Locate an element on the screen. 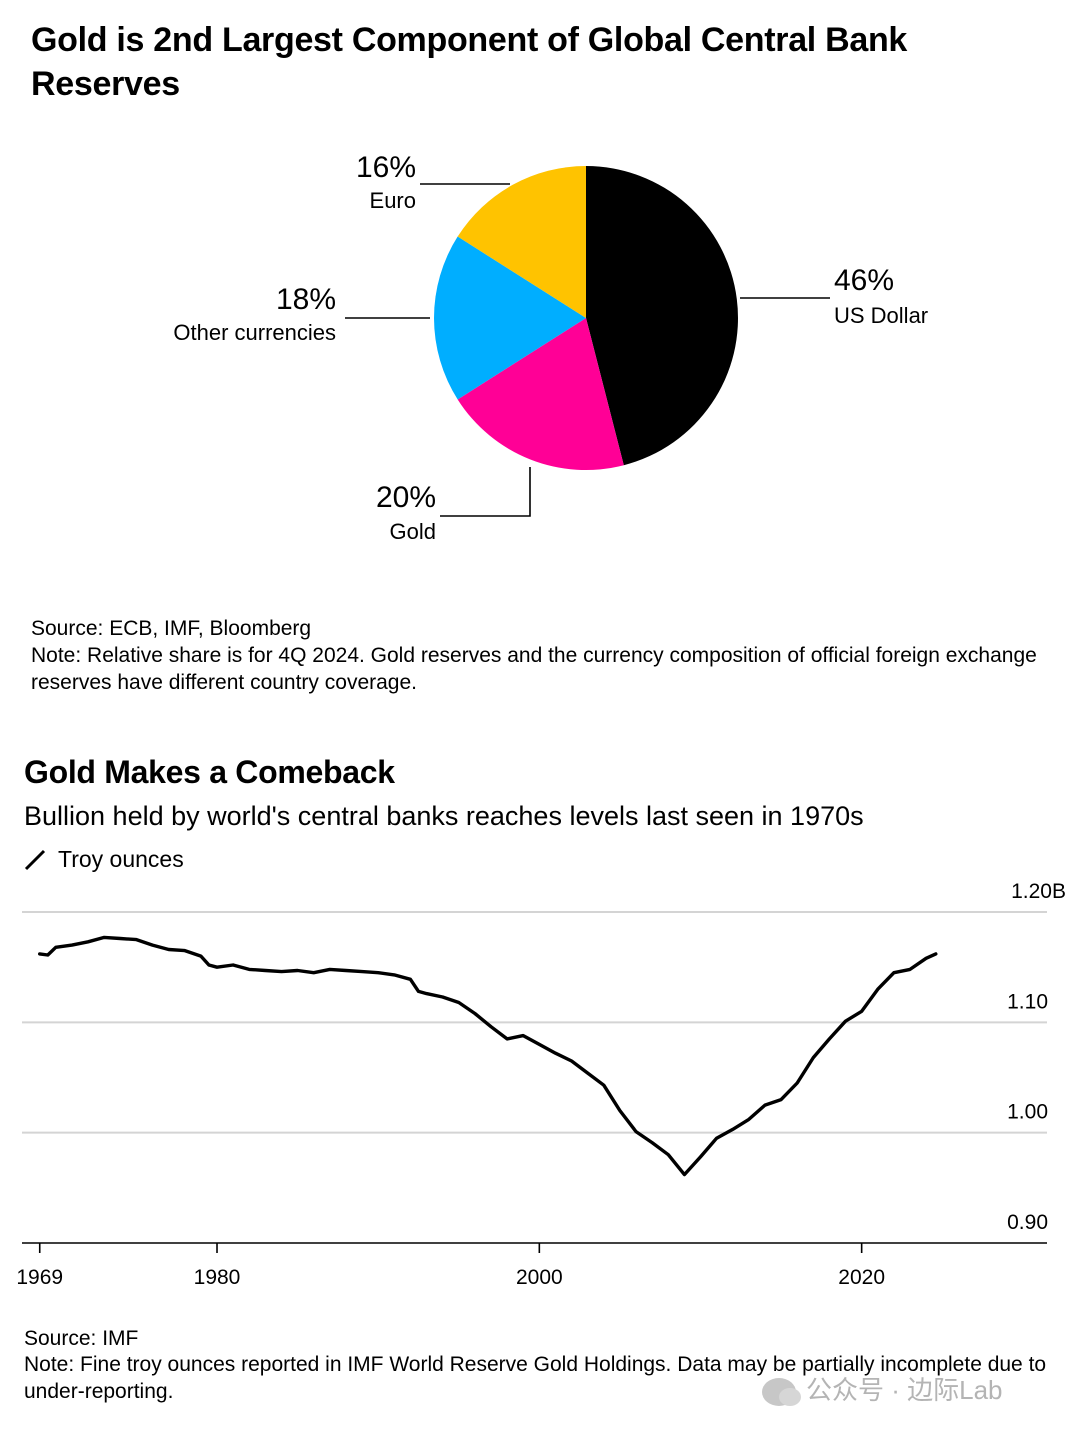 The image size is (1080, 1434). y-tick-label: 1.00 is located at coordinates (1027, 1112).